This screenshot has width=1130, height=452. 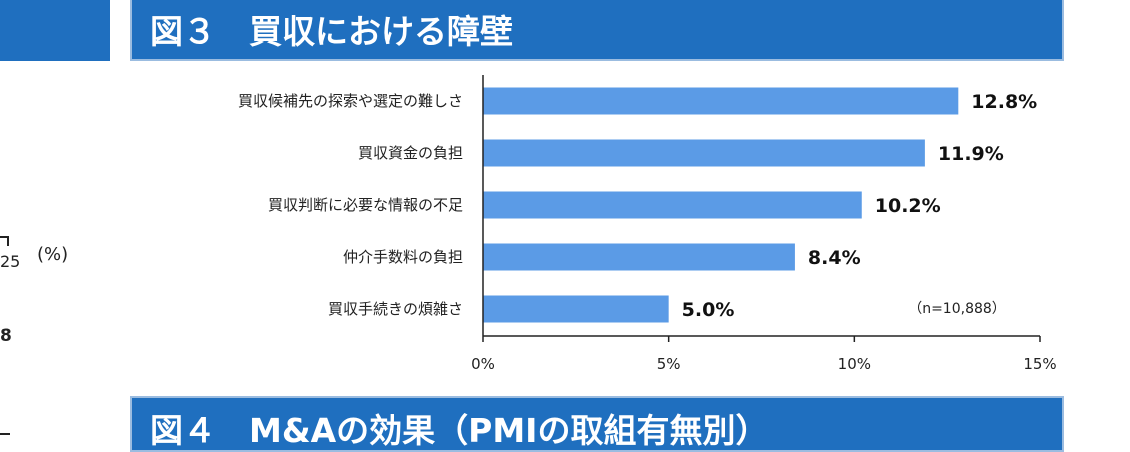 I want to click on left-panel-value-label: 8, so click(x=6, y=336).